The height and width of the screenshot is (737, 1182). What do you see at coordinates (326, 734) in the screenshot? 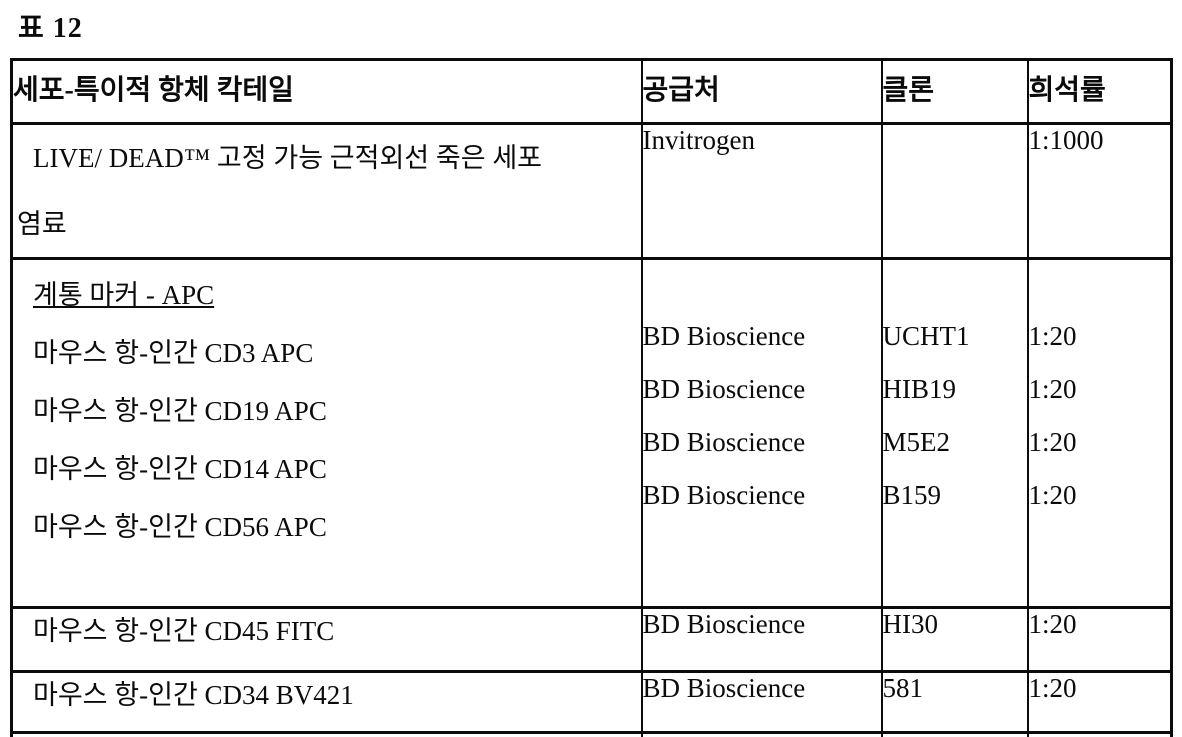
I see `cell-cocktail: 마우스 항-인간 CD38 BV605` at bounding box center [326, 734].